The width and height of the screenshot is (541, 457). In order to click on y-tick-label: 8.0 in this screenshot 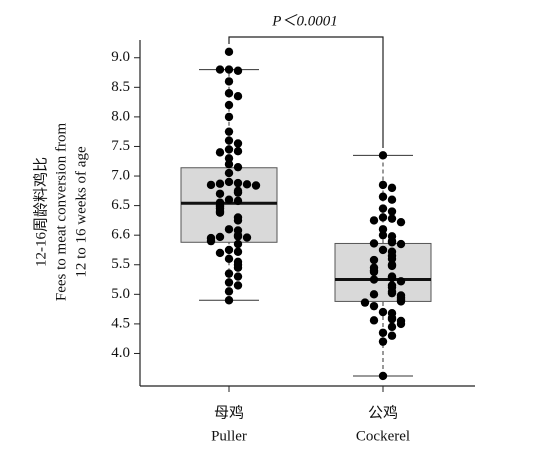, I will do `click(120, 116)`.